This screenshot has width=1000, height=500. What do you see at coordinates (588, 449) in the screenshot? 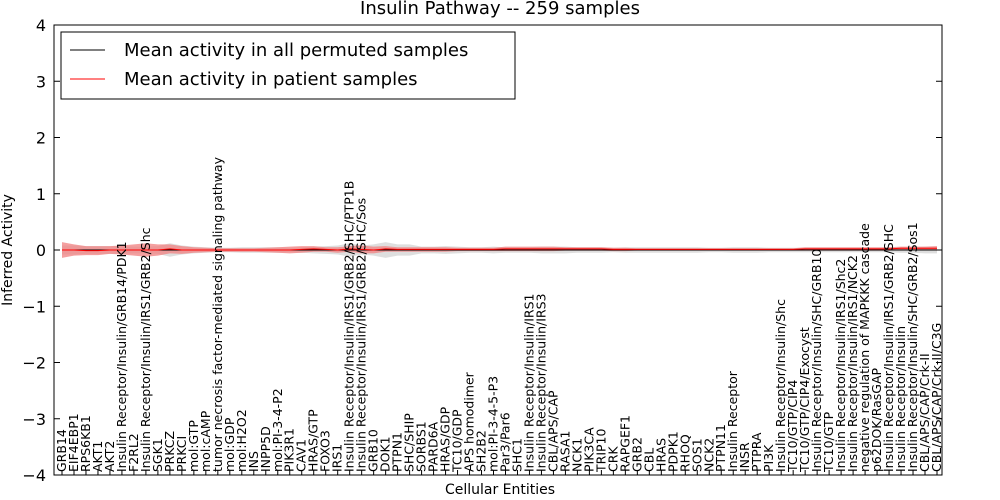
I see `x-tick-label: PIK3CA` at bounding box center [588, 449].